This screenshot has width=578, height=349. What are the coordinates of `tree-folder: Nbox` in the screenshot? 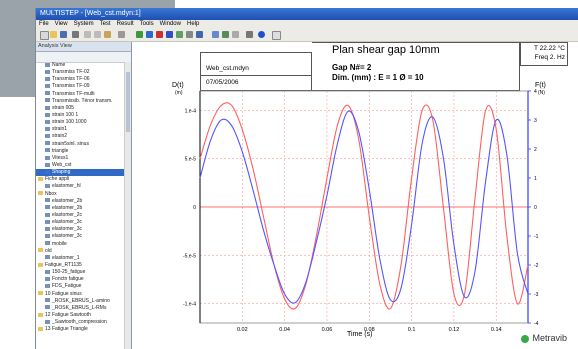 It's located at (80, 194).